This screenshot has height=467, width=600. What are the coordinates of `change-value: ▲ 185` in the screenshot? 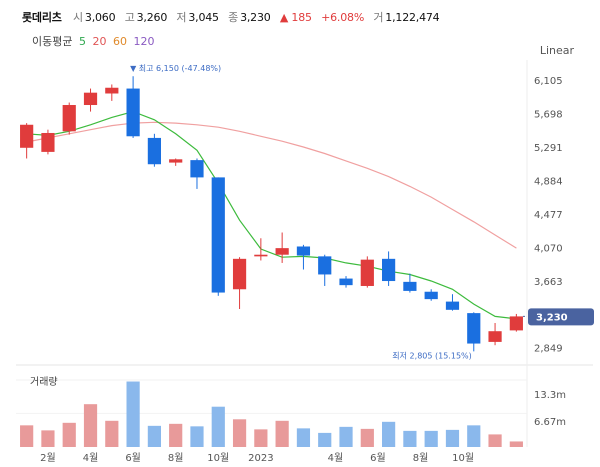 It's located at (295, 17).